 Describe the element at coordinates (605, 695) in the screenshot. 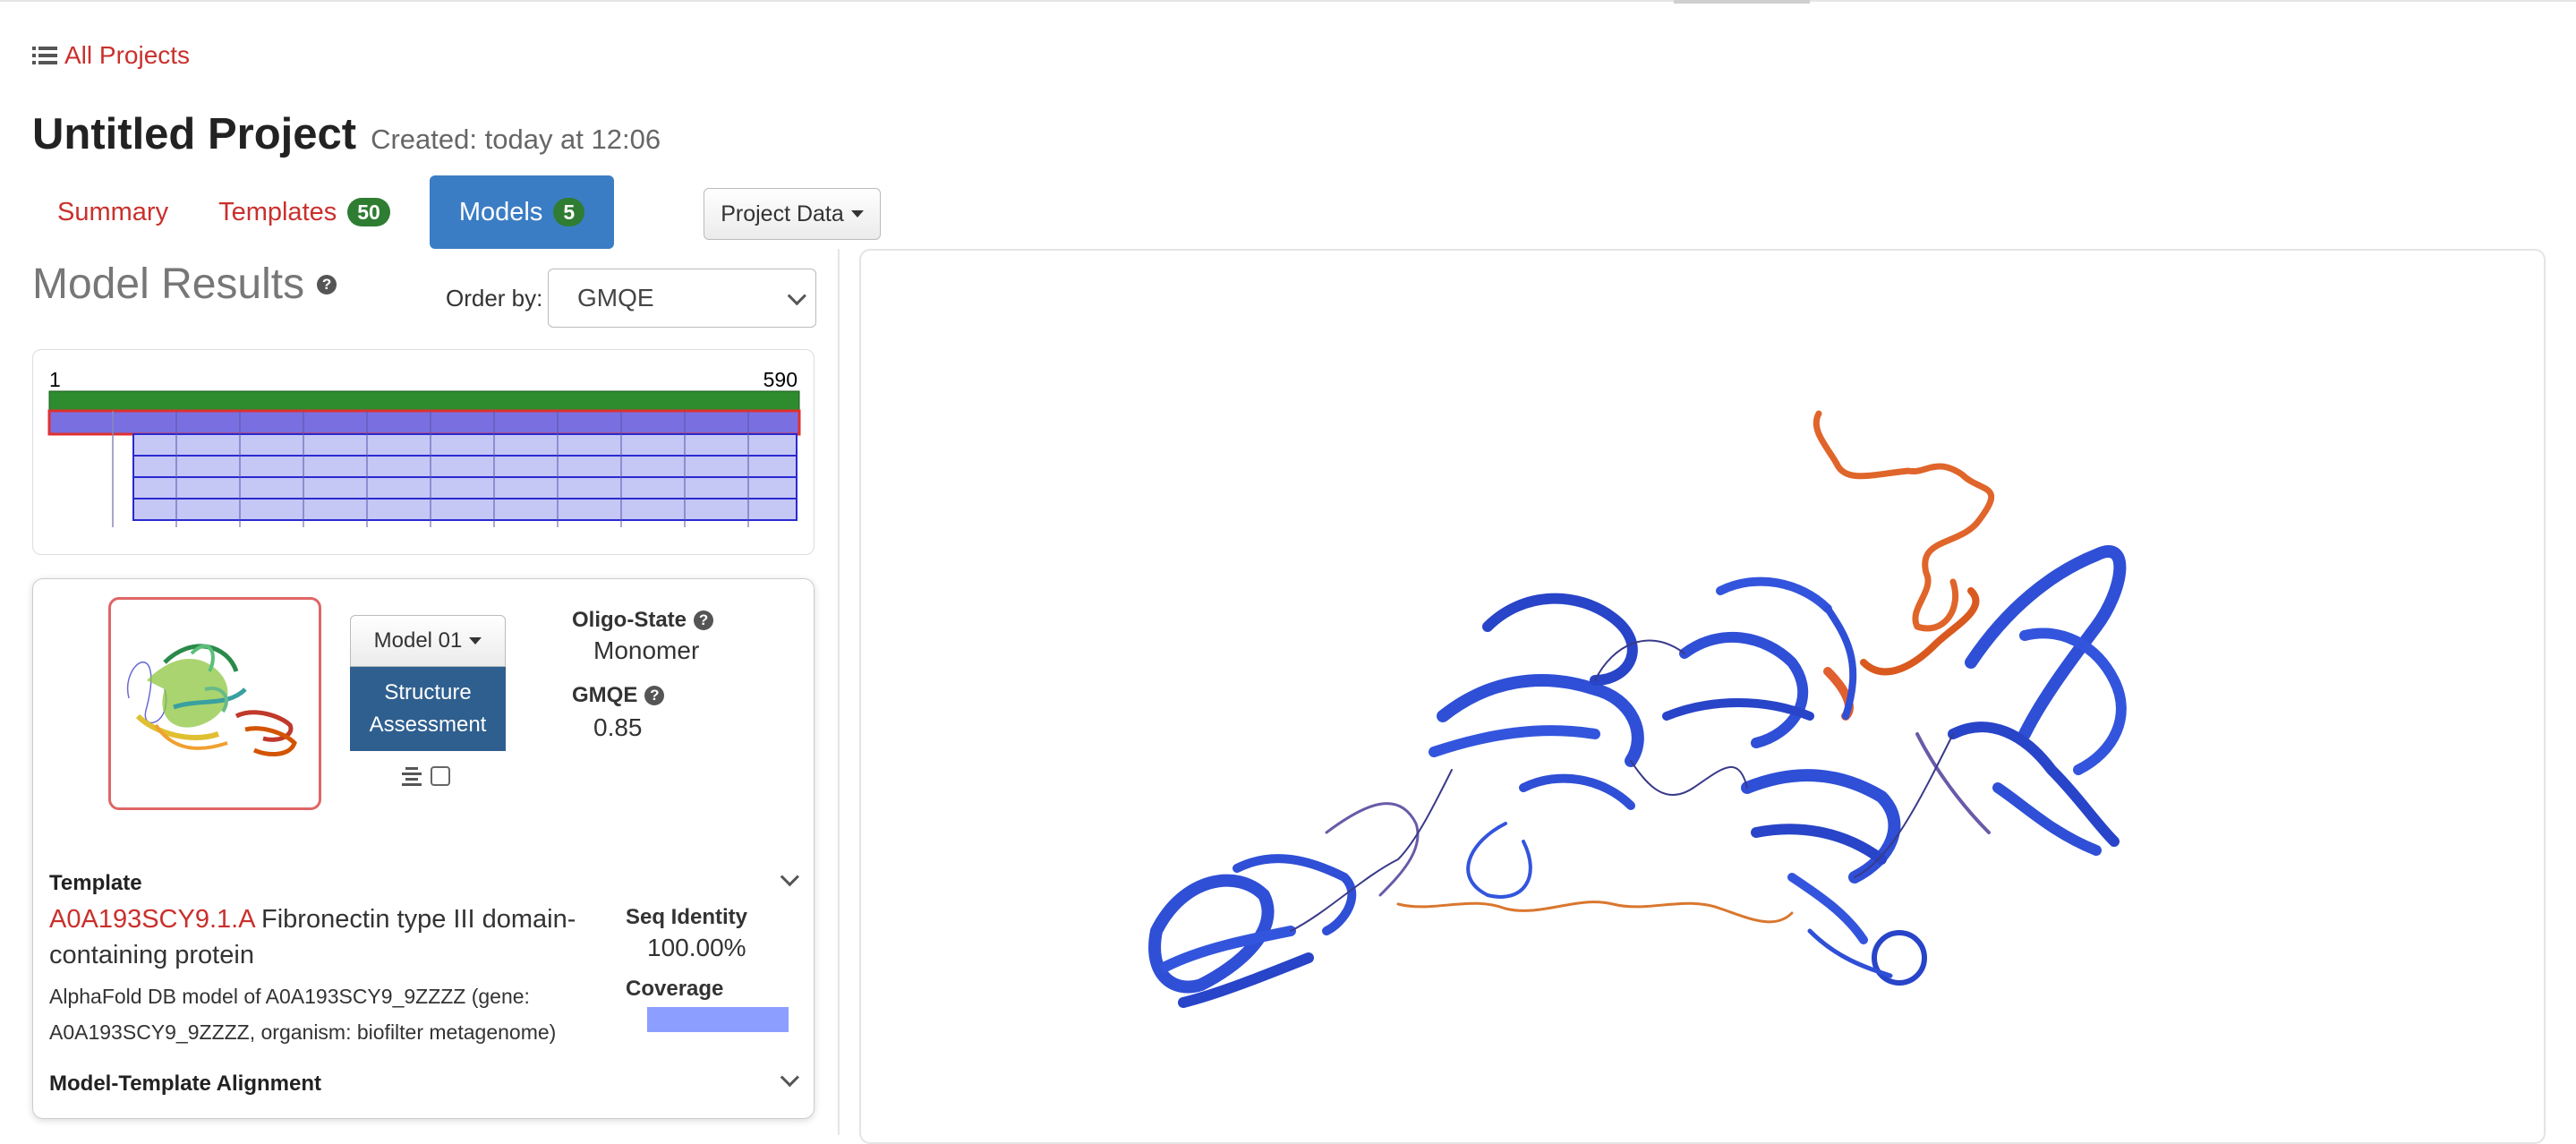

I see `gmqe-label-text: GMQE` at that location.